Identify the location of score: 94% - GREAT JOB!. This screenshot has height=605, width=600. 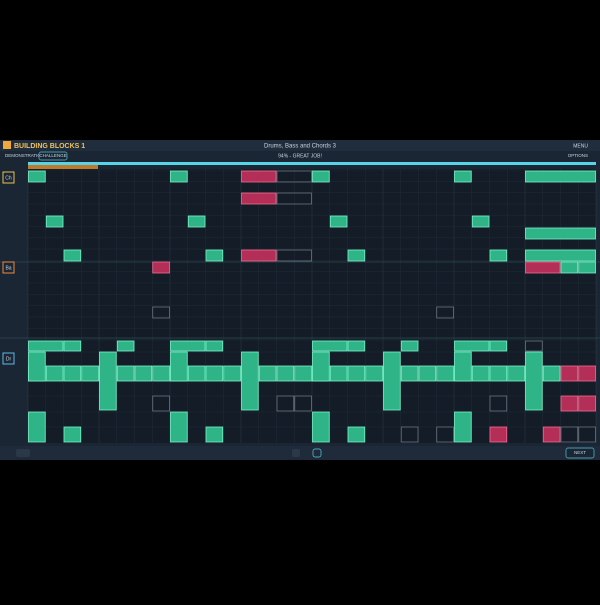
(300, 156).